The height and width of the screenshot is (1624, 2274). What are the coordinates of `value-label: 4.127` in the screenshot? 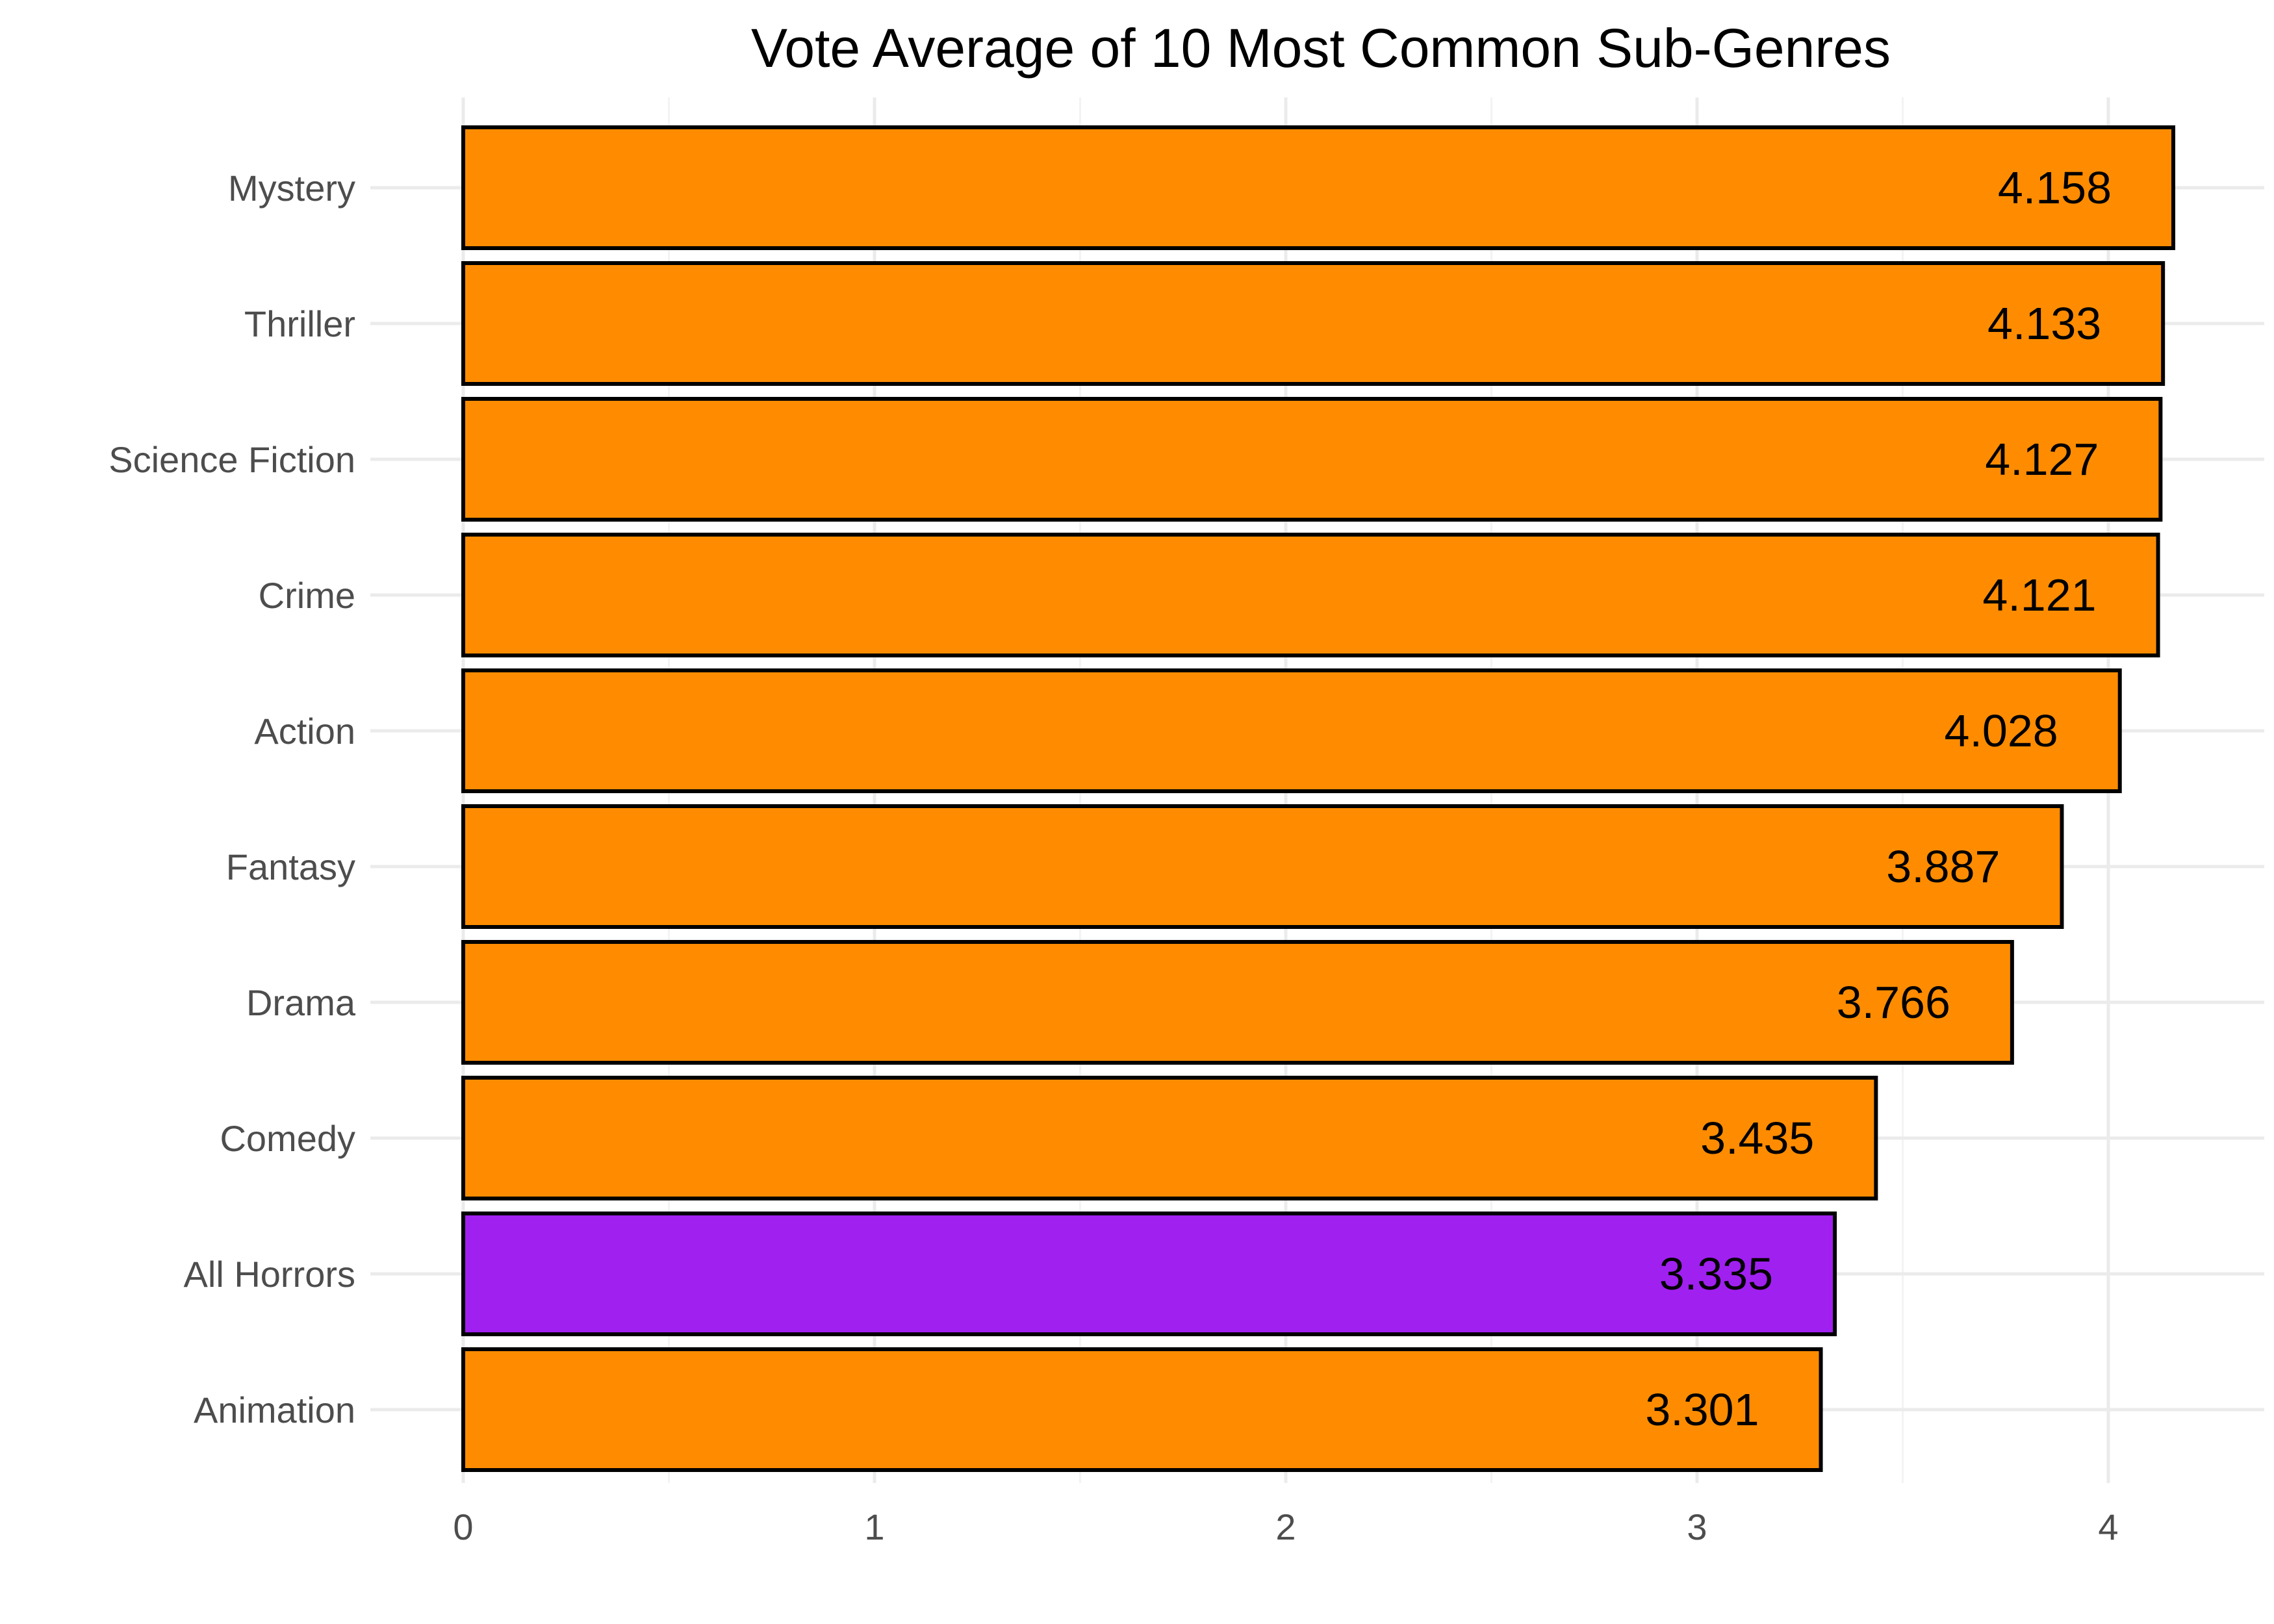 It's located at (2042, 459).